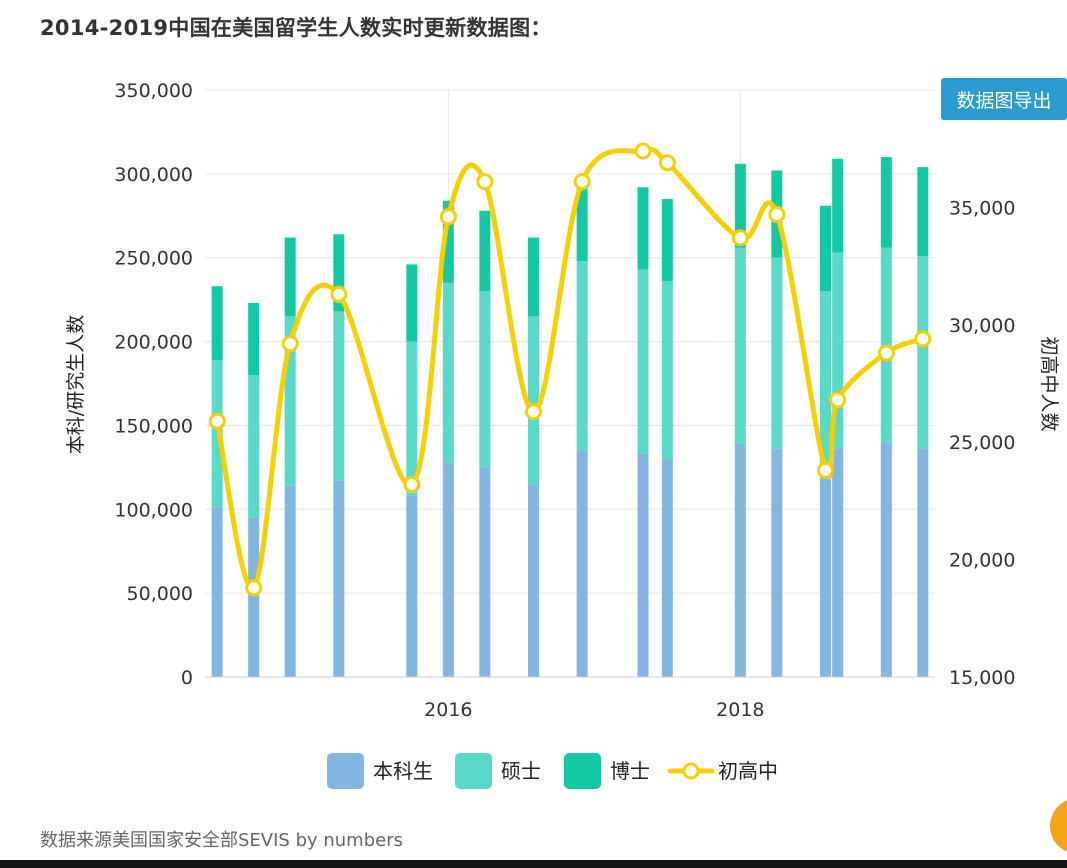 The height and width of the screenshot is (868, 1067). What do you see at coordinates (1058, 826) in the screenshot?
I see `floating-action-button` at bounding box center [1058, 826].